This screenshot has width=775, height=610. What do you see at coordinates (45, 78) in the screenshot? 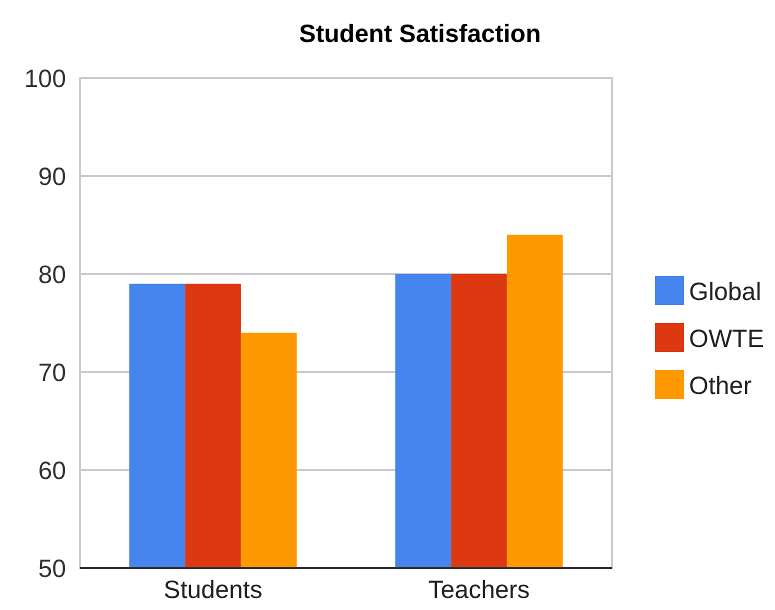
I see `y-tick-label: 100` at bounding box center [45, 78].